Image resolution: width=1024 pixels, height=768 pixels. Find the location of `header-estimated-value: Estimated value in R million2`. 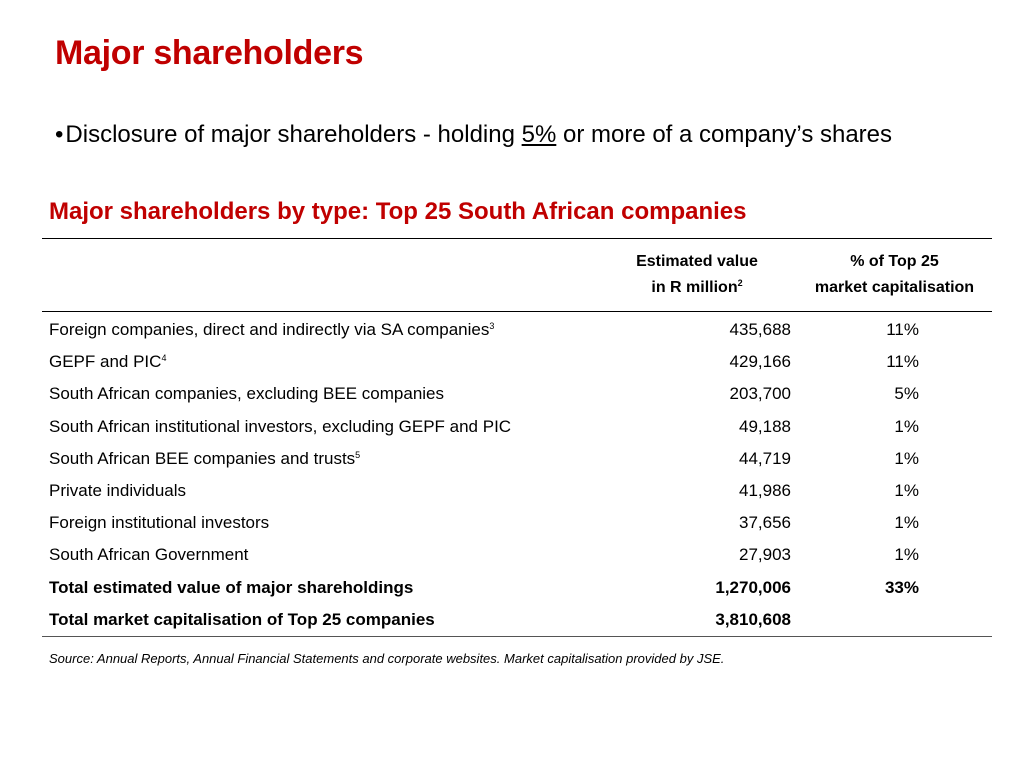

header-estimated-value: Estimated value in R million2 is located at coordinates (697, 275).